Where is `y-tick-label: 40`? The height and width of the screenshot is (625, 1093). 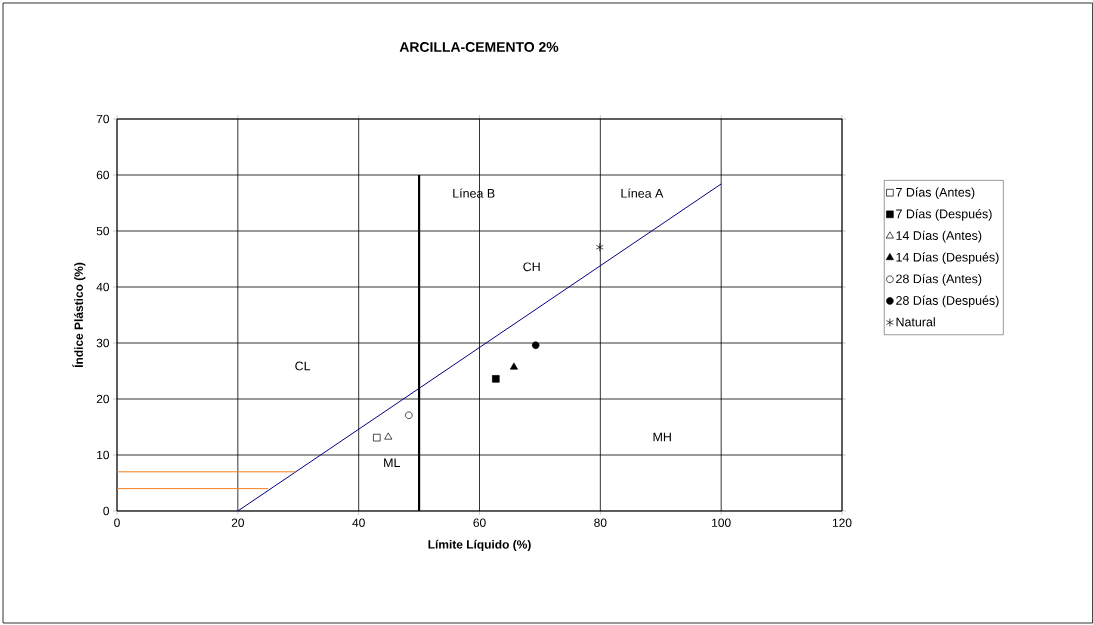
y-tick-label: 40 is located at coordinates (103, 287).